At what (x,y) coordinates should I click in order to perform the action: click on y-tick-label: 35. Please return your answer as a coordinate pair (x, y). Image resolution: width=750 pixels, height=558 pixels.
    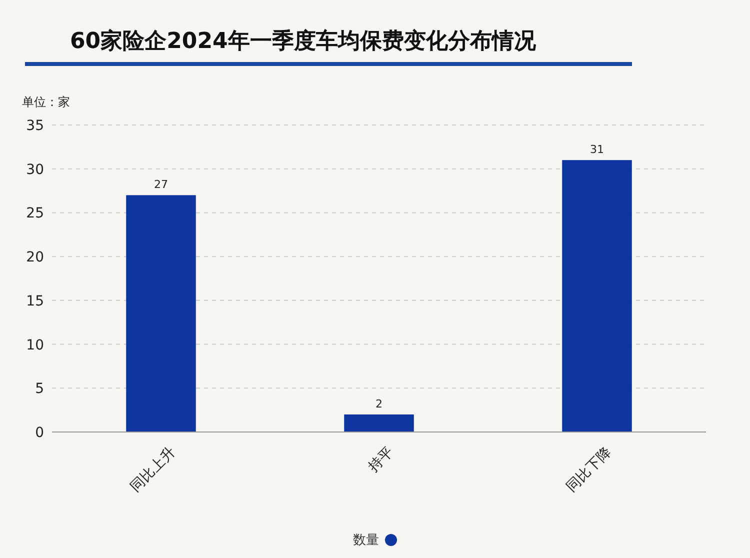
    Looking at the image, I should click on (35, 126).